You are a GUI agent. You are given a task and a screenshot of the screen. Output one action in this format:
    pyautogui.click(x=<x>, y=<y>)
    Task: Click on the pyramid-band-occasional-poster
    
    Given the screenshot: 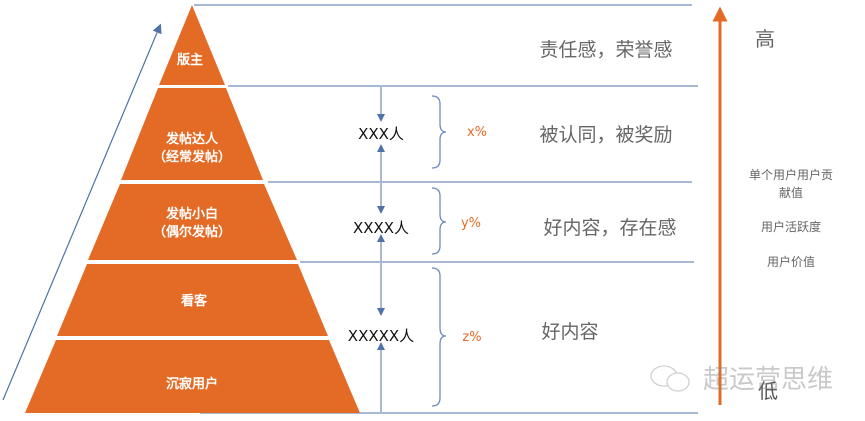 What is the action you would take?
    pyautogui.click(x=192, y=222)
    